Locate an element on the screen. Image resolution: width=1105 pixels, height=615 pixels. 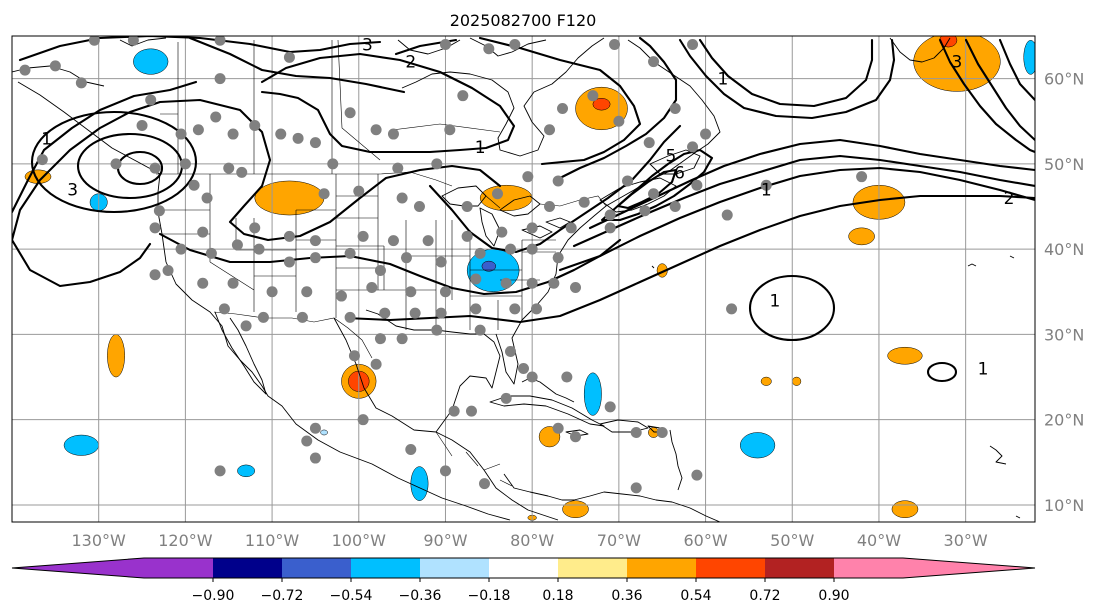
longitude-tick-label: 70°W is located at coordinates (619, 540).